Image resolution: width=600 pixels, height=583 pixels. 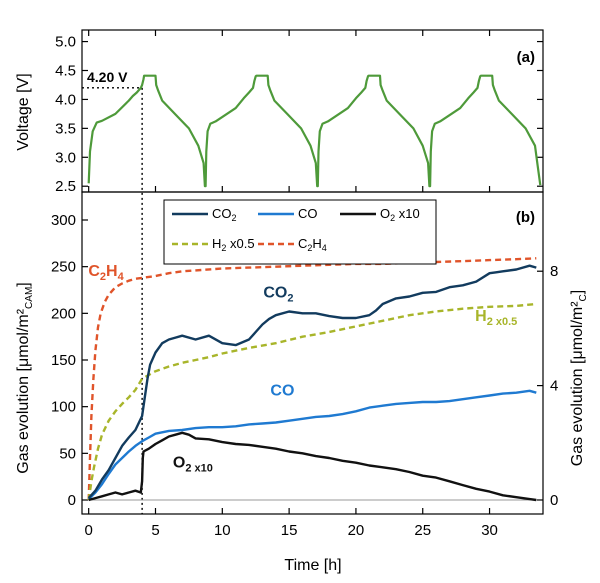 What do you see at coordinates (63, 220) in the screenshot?
I see `gas-ytick-label: 300` at bounding box center [63, 220].